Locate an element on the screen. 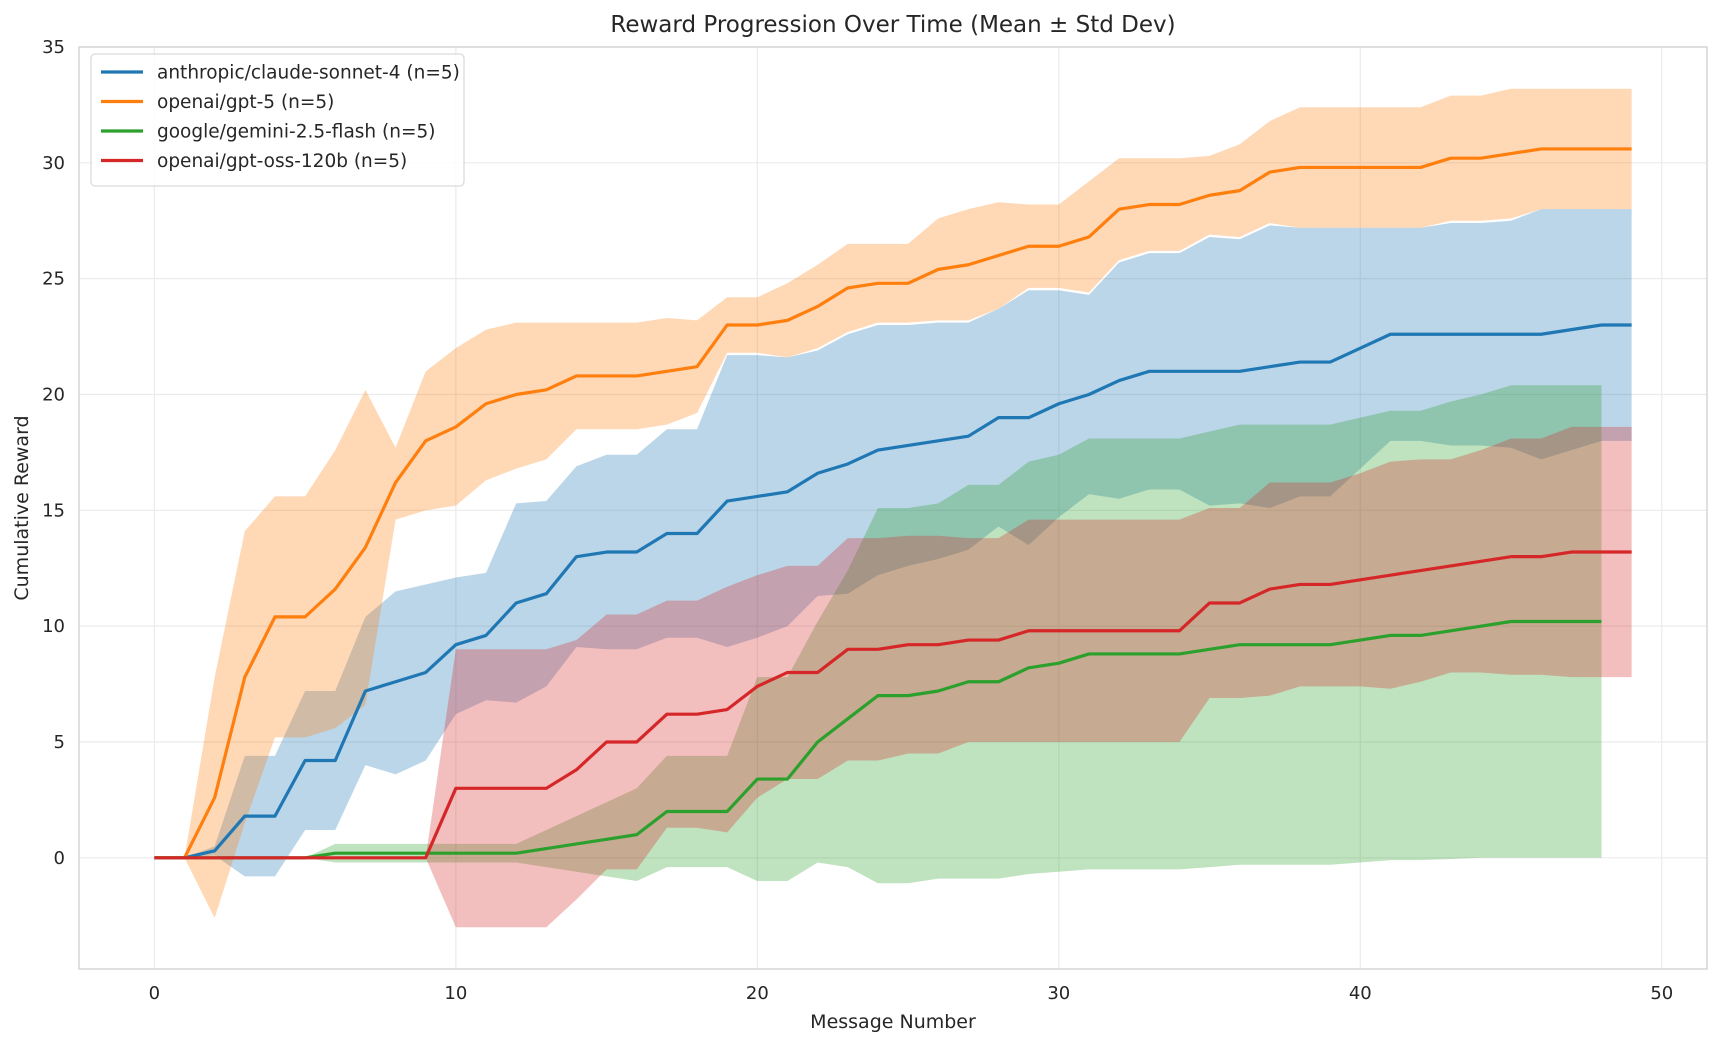 The height and width of the screenshot is (1045, 1722). legend-box is located at coordinates (277, 120).